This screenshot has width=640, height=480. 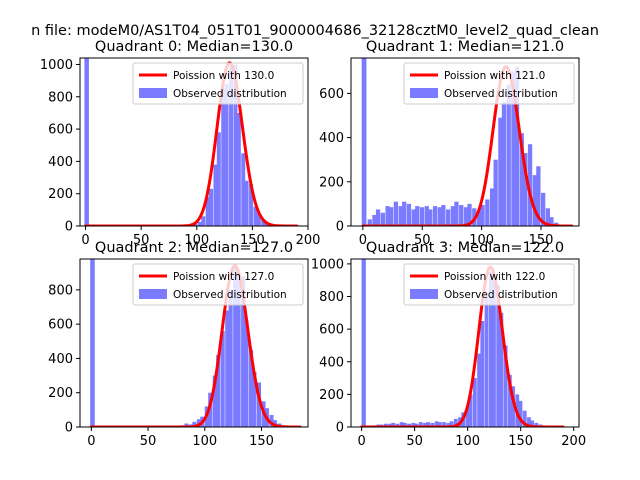 I want to click on legend-poisson-label: Poission with 121.0, so click(x=494, y=76).